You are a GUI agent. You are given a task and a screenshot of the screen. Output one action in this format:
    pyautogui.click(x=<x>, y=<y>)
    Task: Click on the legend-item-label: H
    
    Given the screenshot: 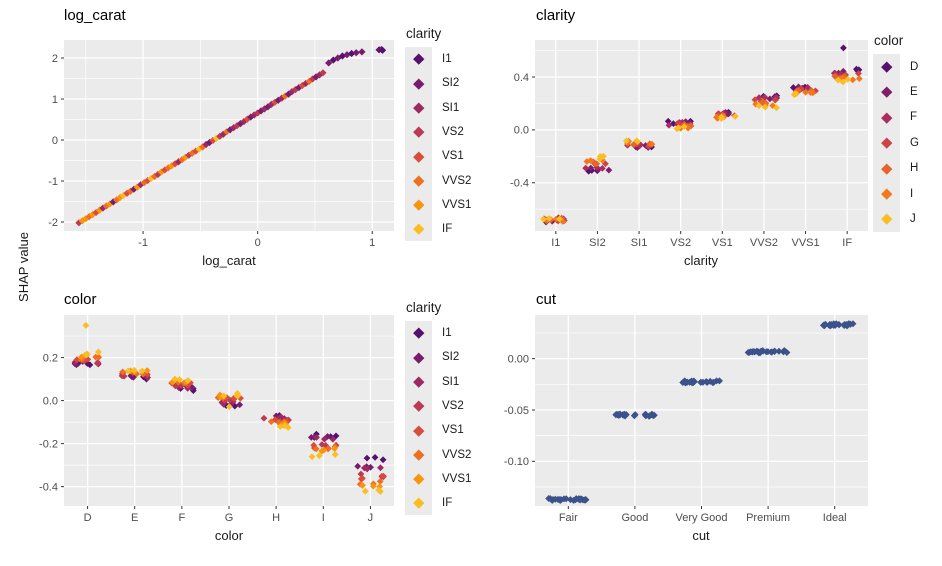 What is the action you would take?
    pyautogui.click(x=914, y=168)
    